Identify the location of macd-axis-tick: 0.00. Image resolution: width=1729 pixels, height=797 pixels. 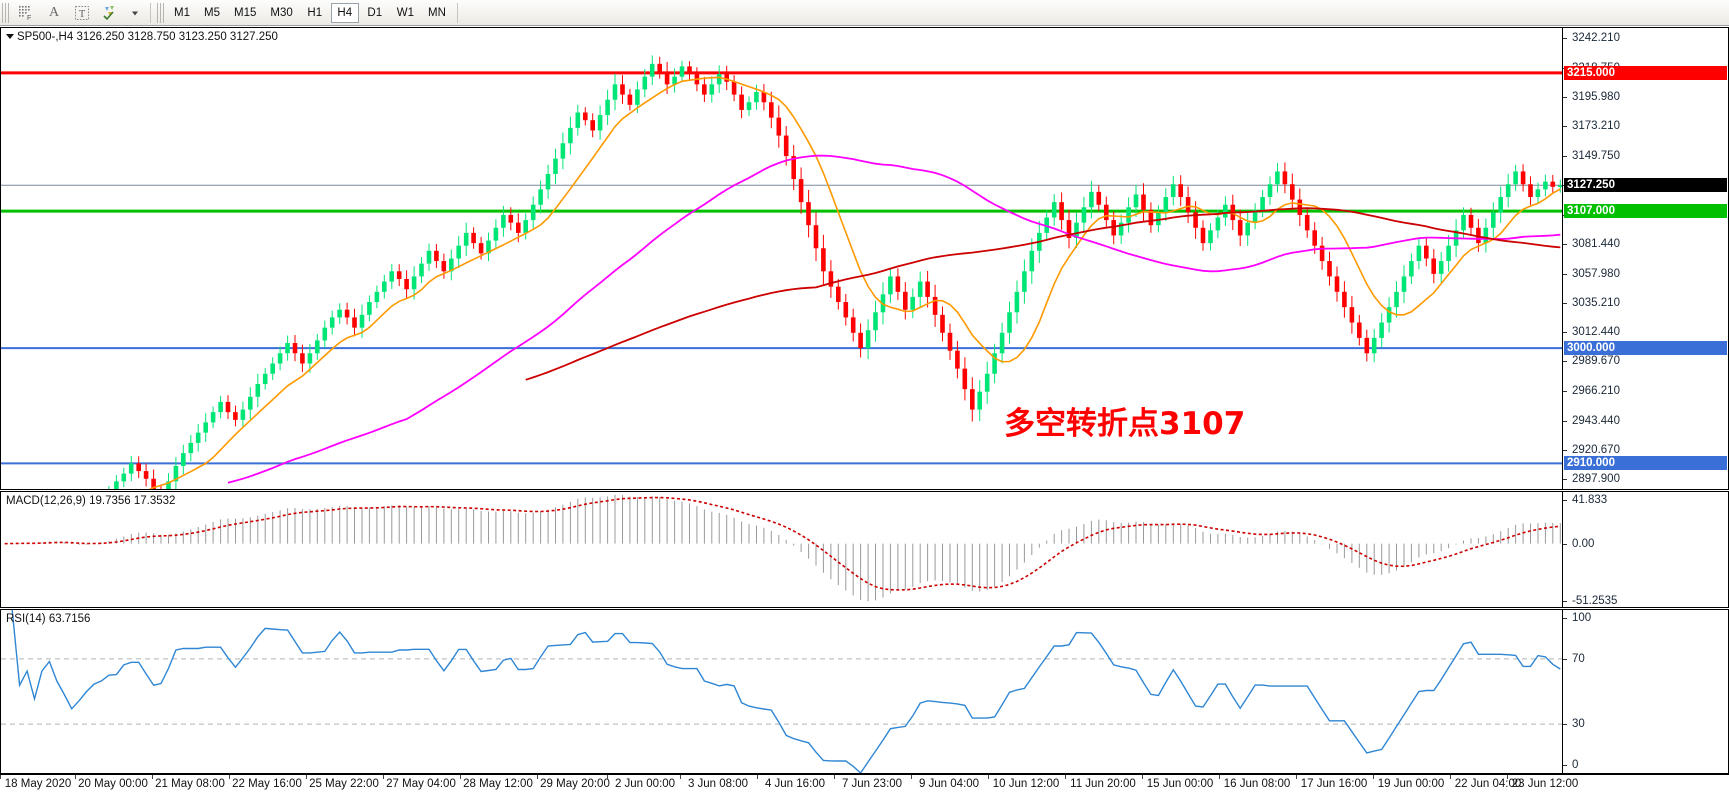
(1578, 544).